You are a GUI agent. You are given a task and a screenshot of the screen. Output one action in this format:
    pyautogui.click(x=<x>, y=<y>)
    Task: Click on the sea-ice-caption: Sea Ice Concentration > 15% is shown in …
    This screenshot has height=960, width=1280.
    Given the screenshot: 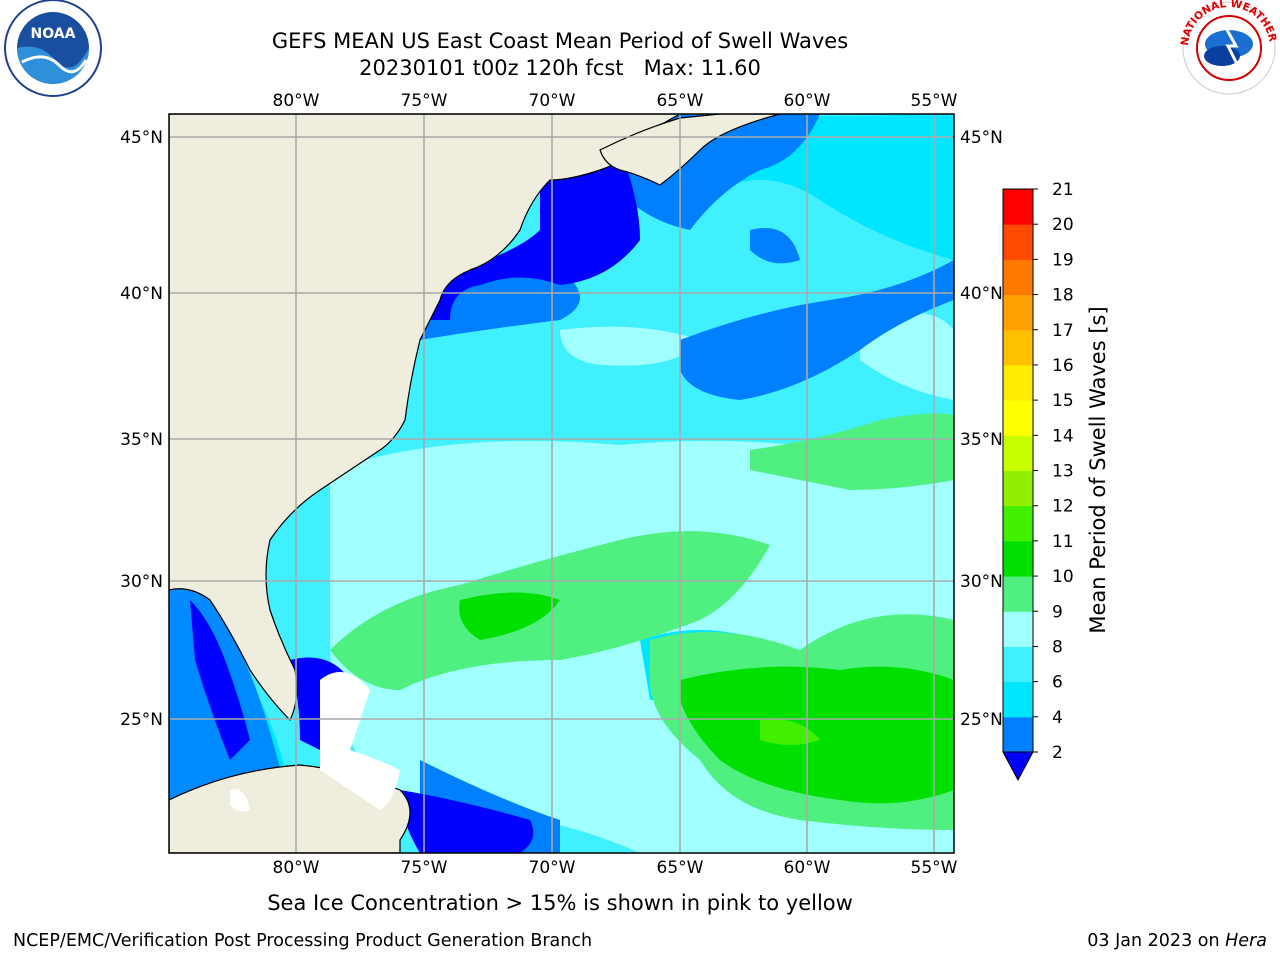 What is the action you would take?
    pyautogui.click(x=560, y=903)
    